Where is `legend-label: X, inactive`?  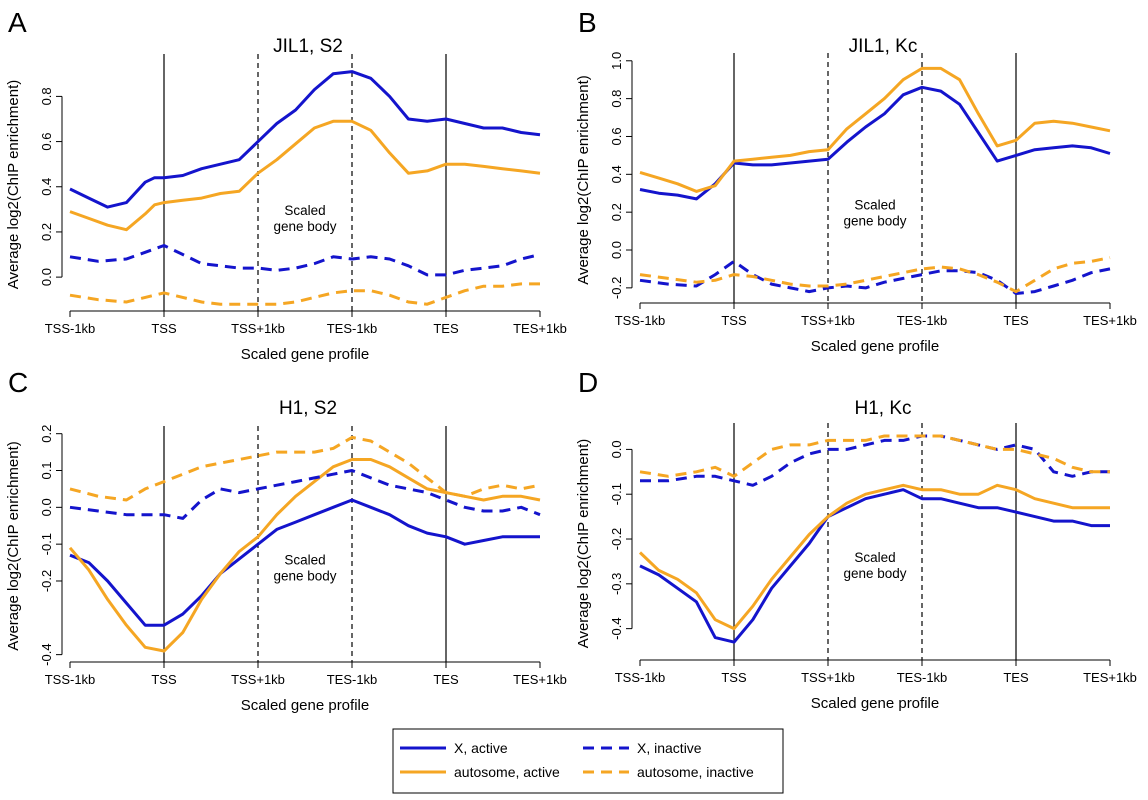
legend-label: X, inactive is located at coordinates (669, 748).